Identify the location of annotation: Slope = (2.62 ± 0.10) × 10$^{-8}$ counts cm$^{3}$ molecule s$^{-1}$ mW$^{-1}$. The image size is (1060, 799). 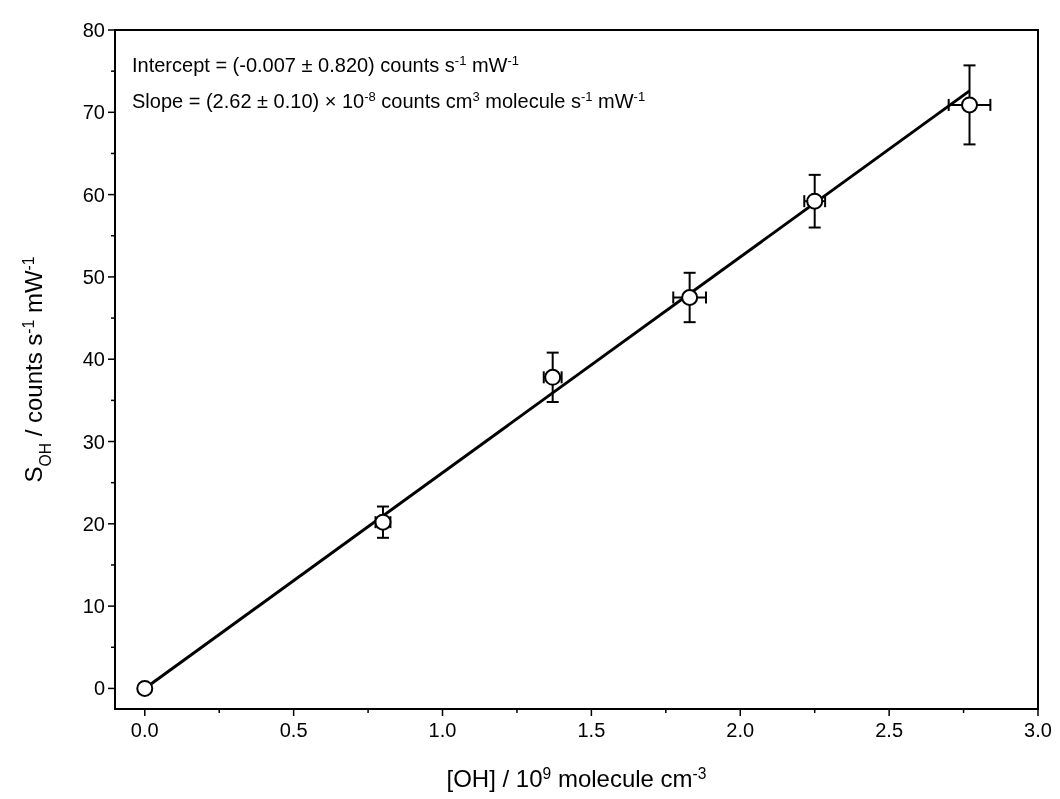
(389, 100).